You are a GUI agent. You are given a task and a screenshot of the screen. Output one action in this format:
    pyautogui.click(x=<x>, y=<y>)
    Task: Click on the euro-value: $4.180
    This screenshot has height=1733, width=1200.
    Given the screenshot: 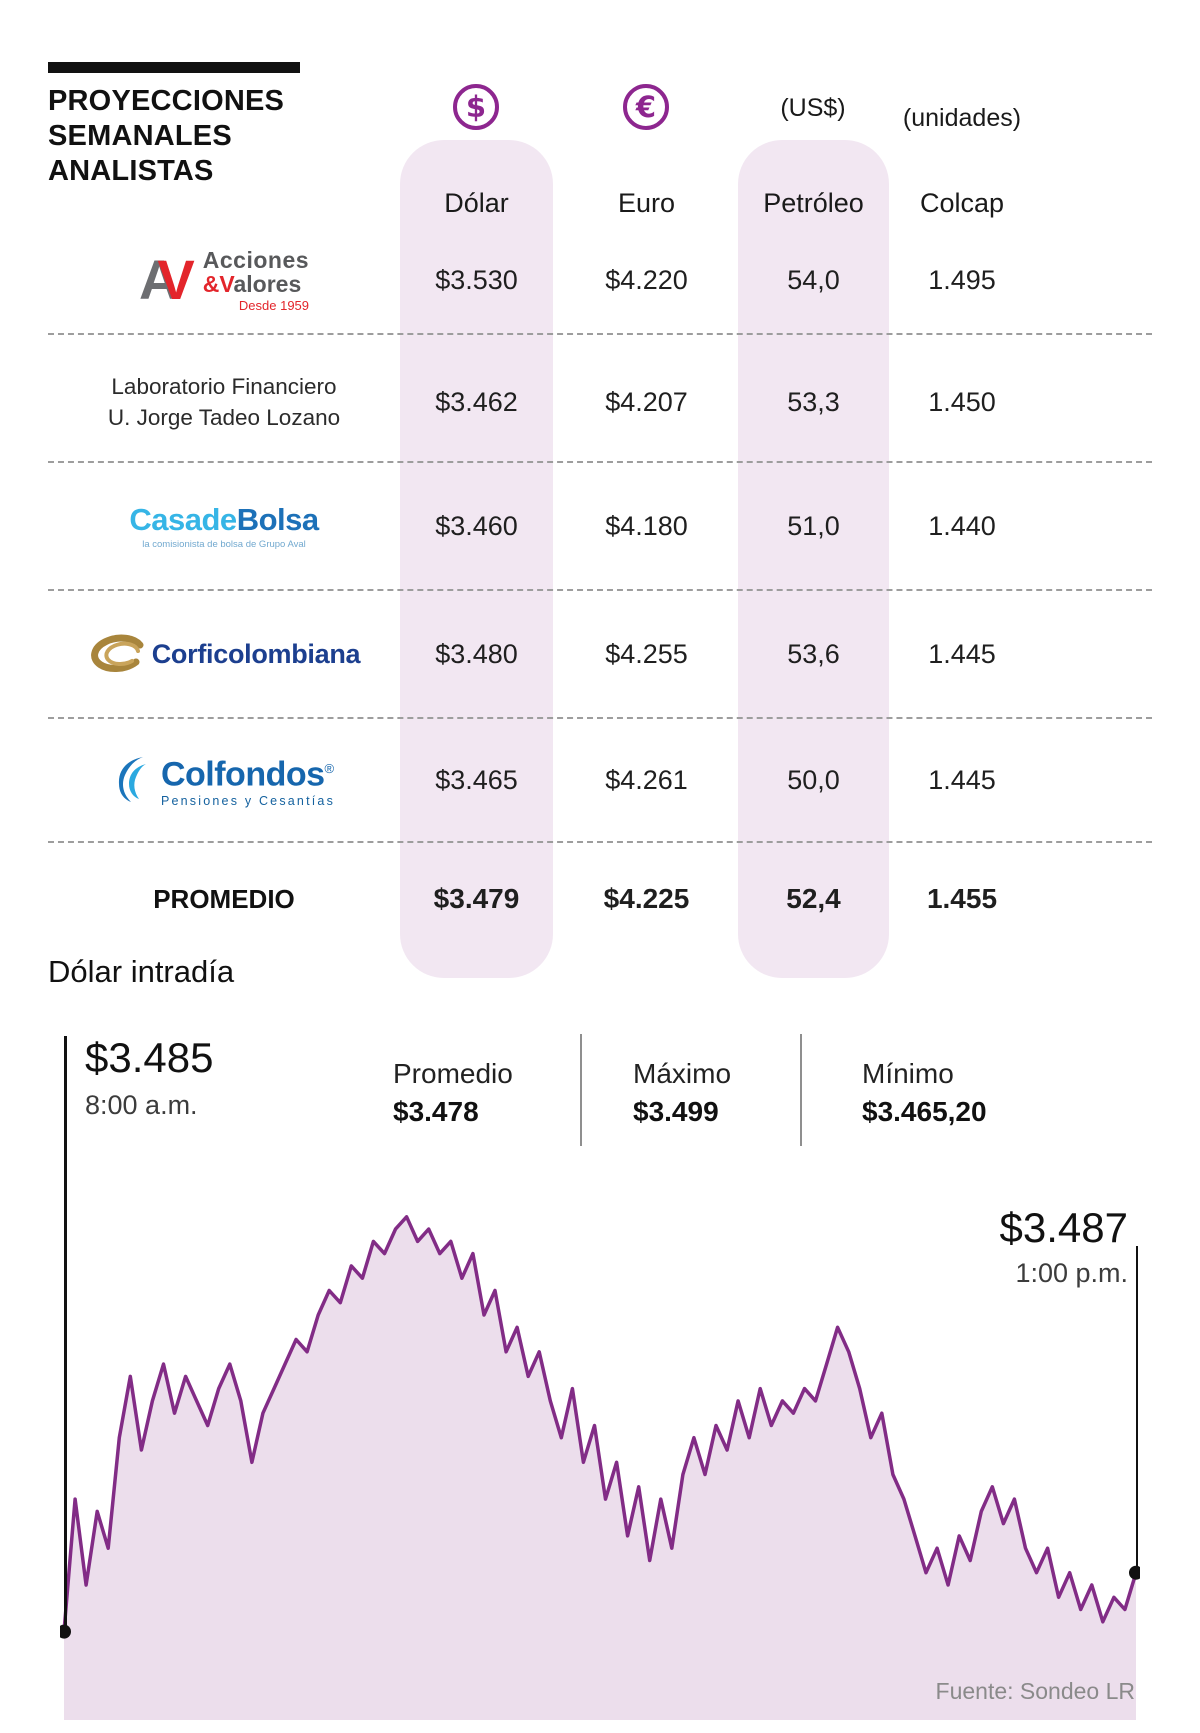 What is the action you would take?
    pyautogui.click(x=646, y=525)
    